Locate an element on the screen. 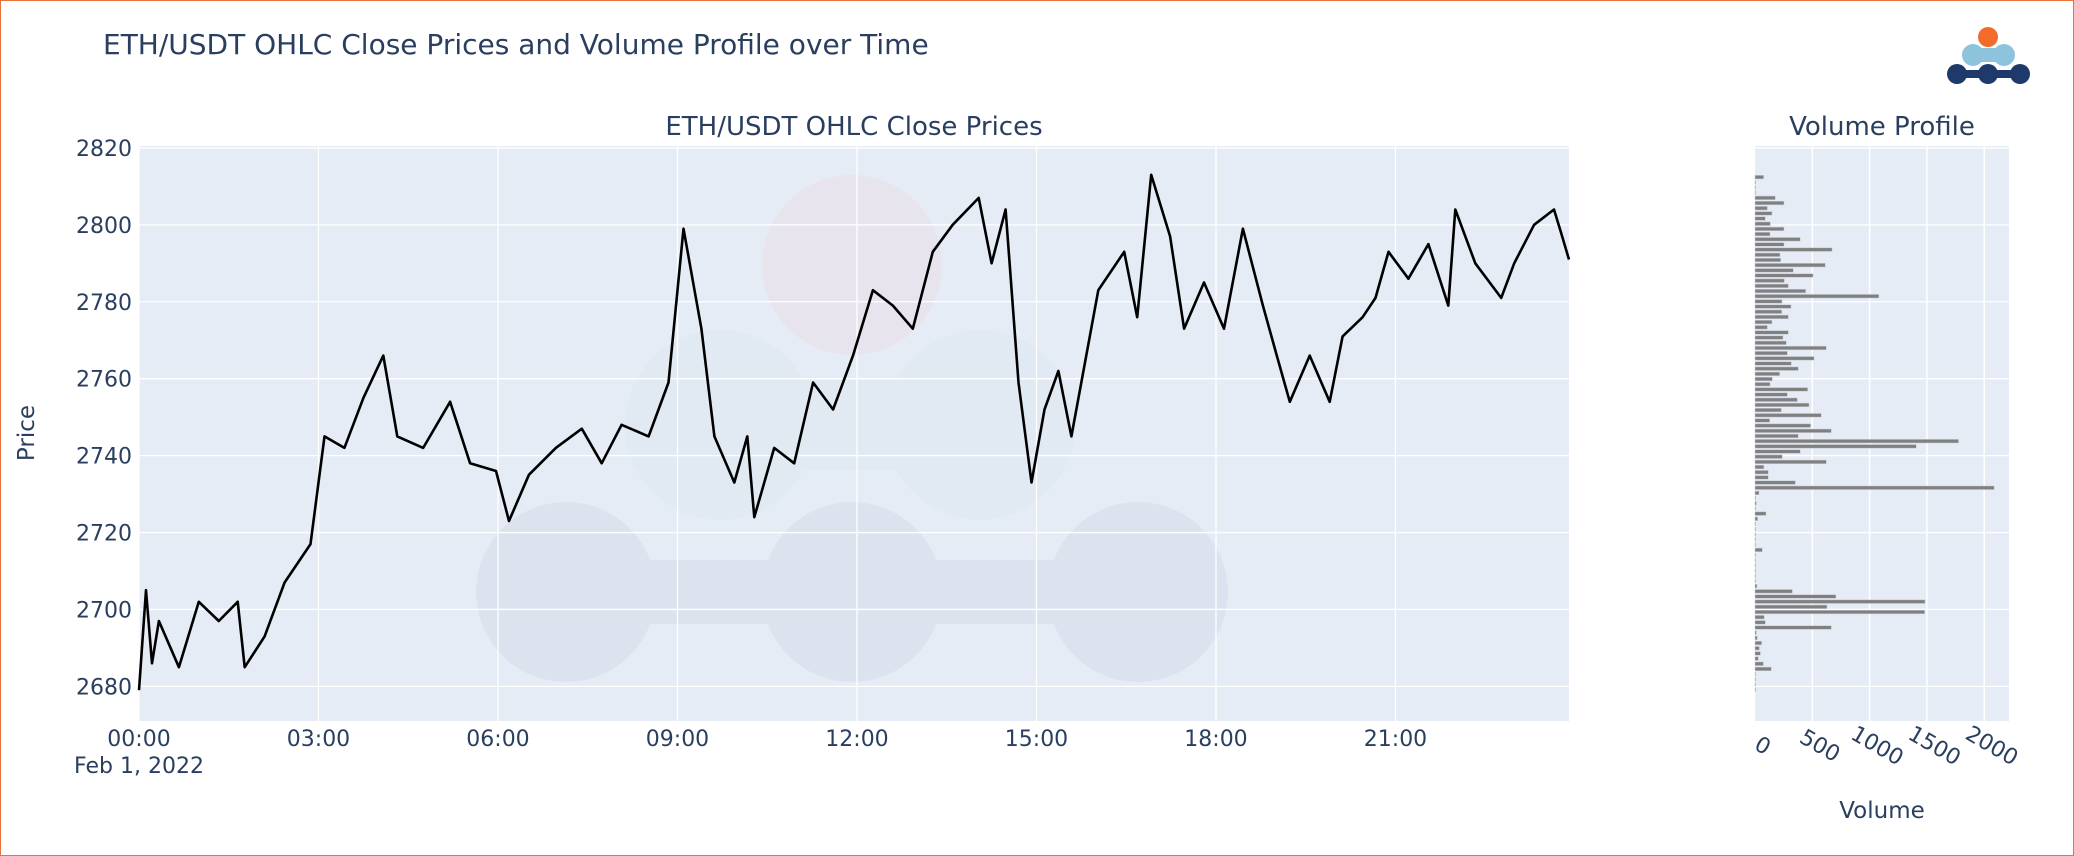  time-tick-label: 06:00 is located at coordinates (497, 739).